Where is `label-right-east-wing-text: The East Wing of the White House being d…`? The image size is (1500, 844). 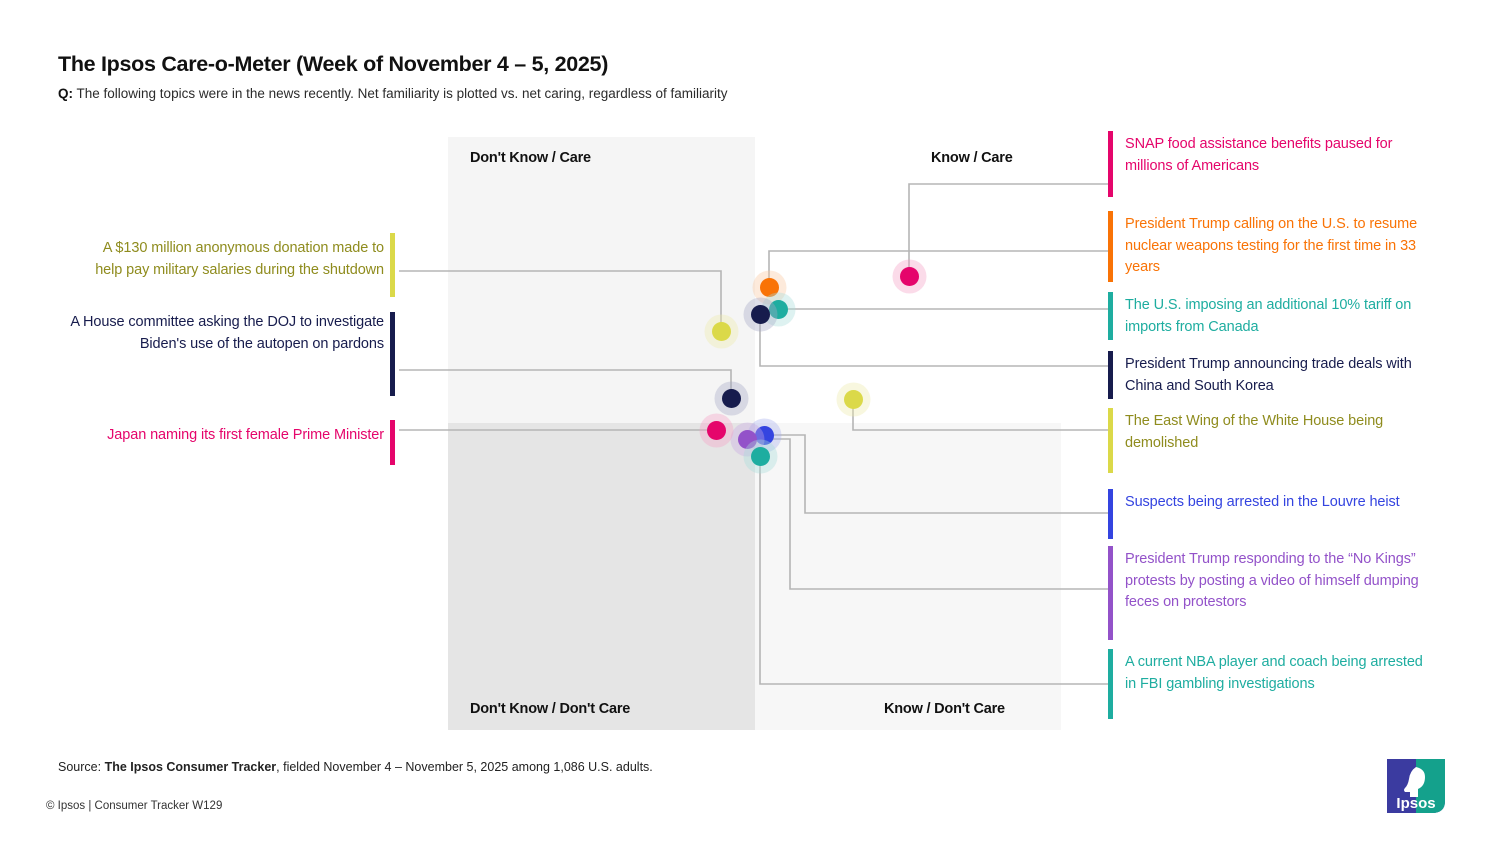 label-right-east-wing-text: The East Wing of the White House being d… is located at coordinates (1254, 432).